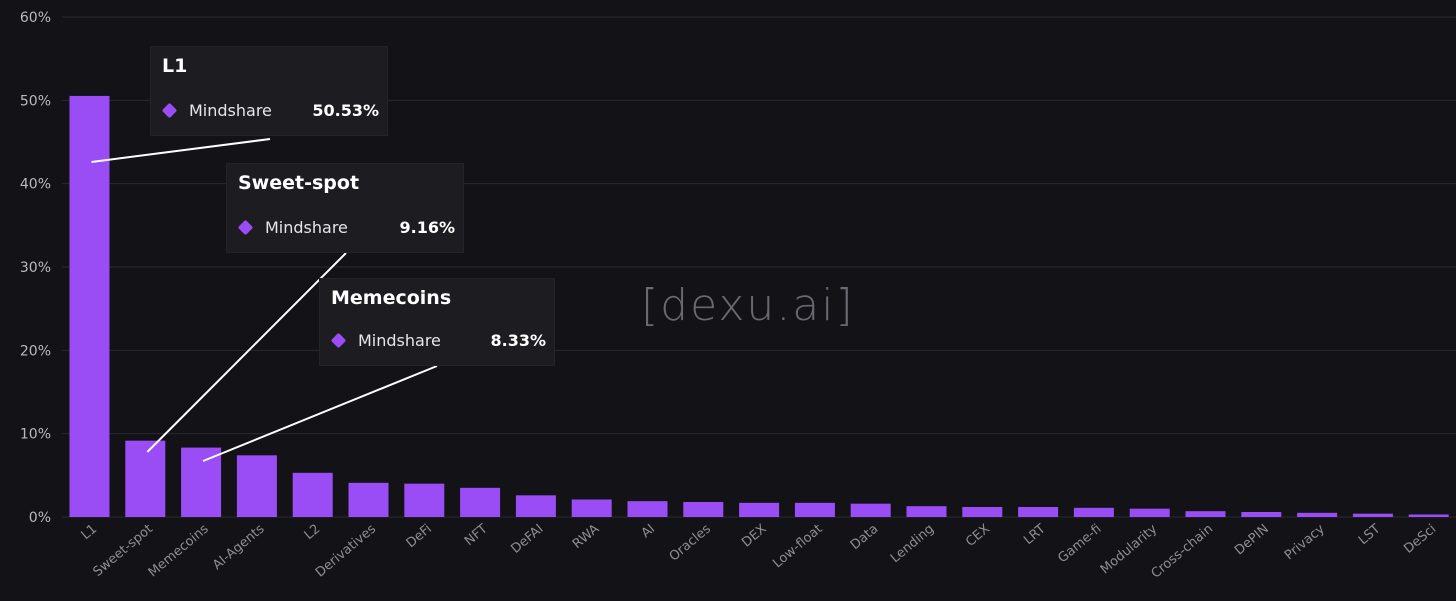  I want to click on x-tick-label: LRT, so click(1035, 535).